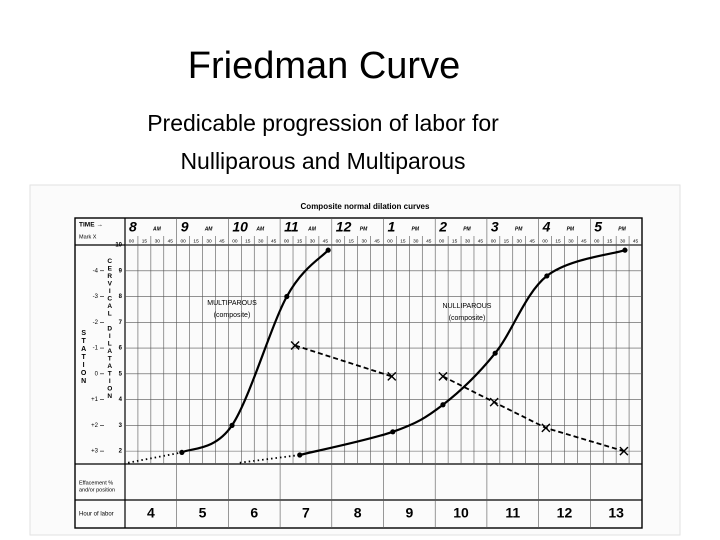  What do you see at coordinates (306, 513) in the screenshot?
I see `x-tick-label: 7` at bounding box center [306, 513].